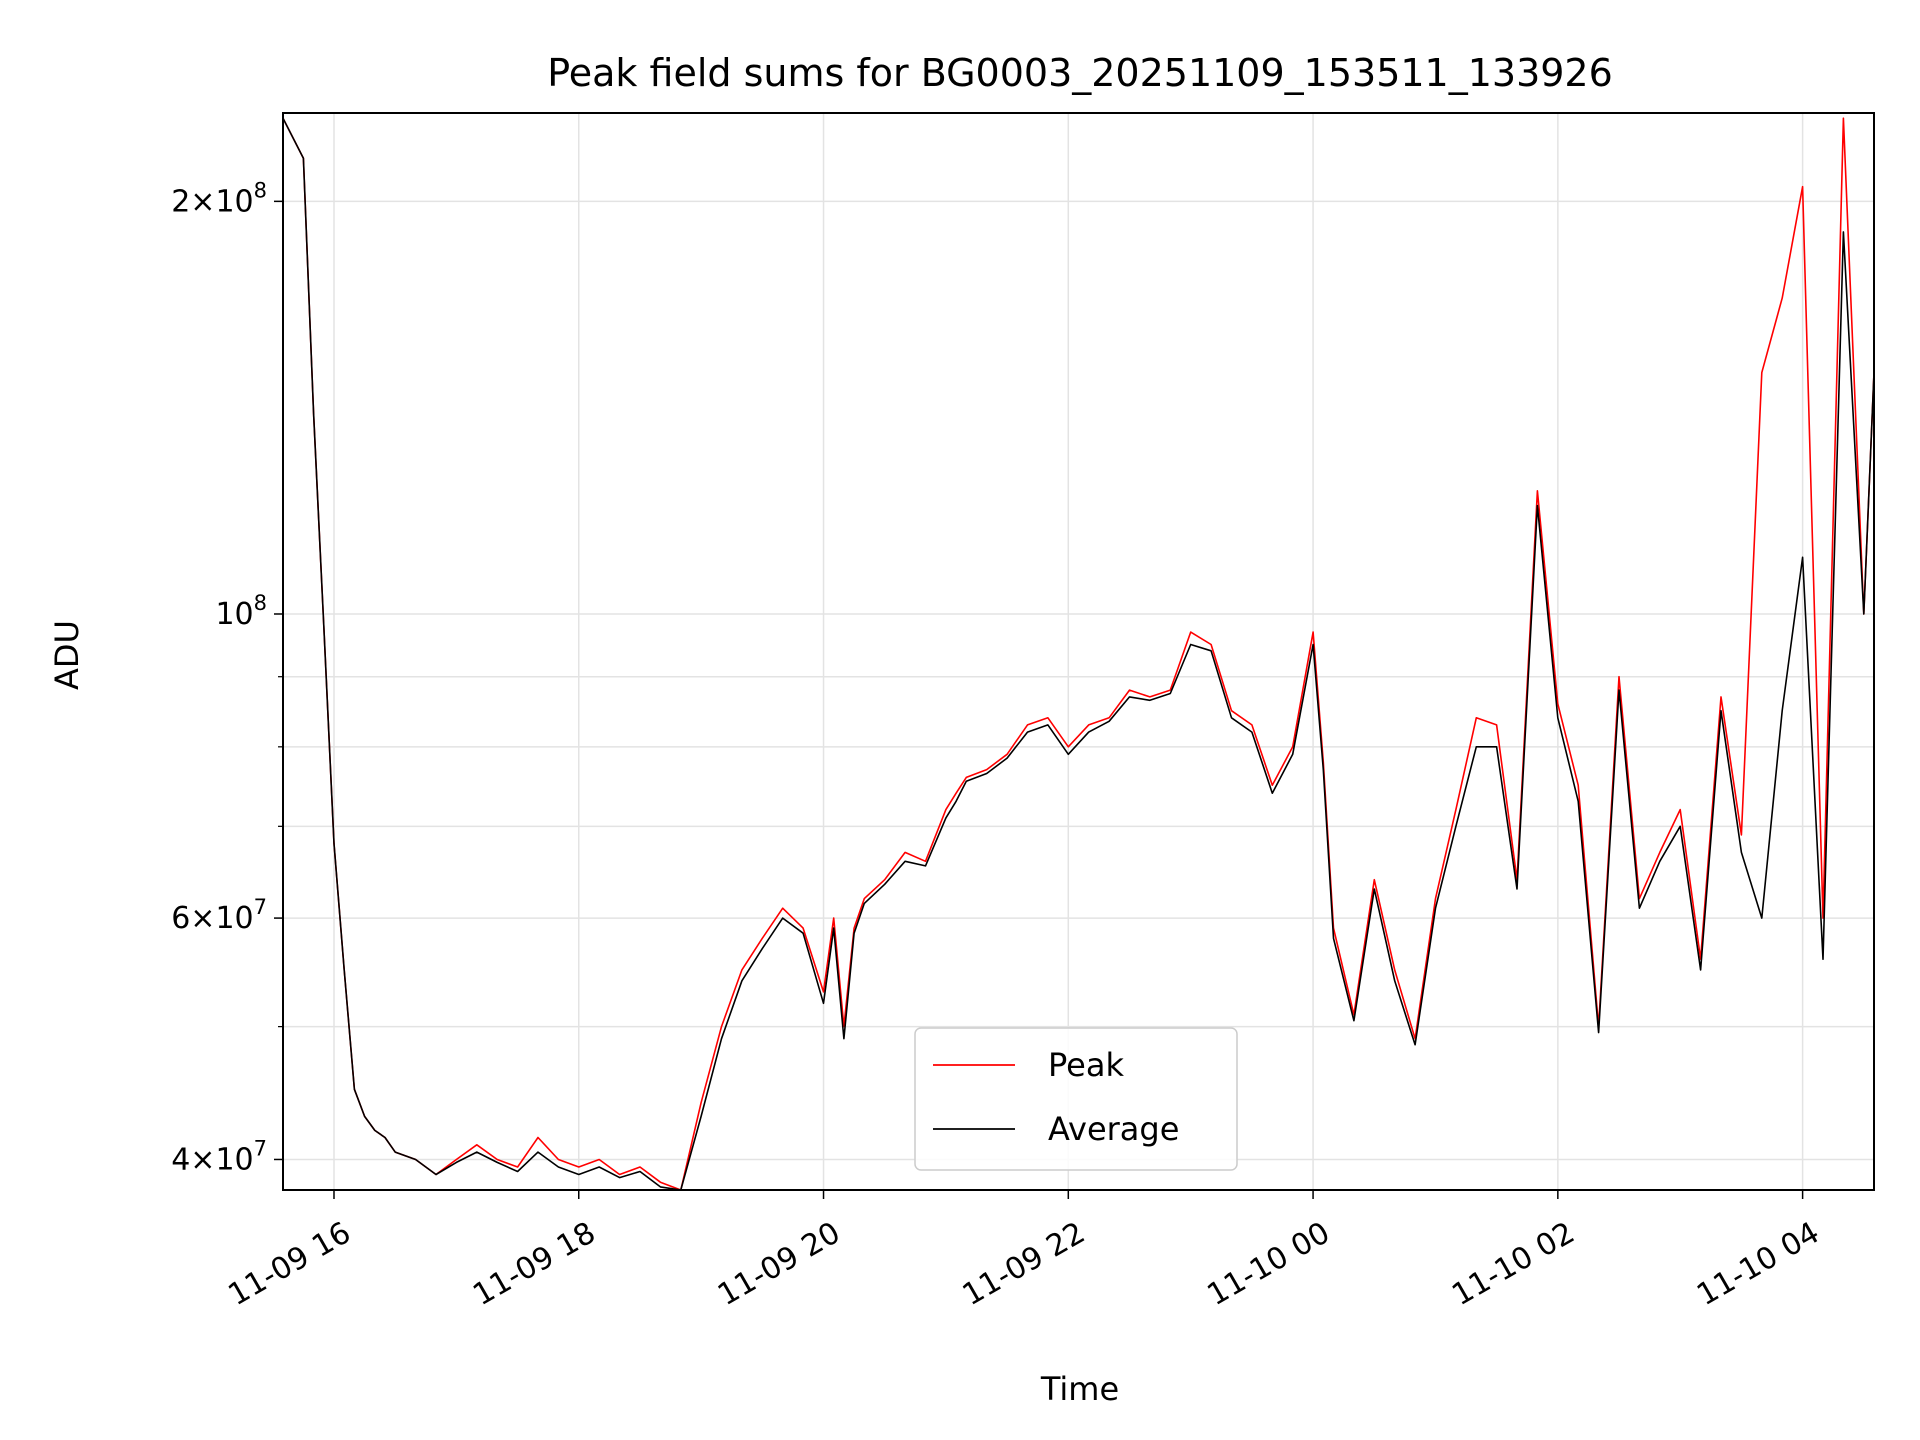  What do you see at coordinates (1113, 1129) in the screenshot?
I see `legend-label-average: Average` at bounding box center [1113, 1129].